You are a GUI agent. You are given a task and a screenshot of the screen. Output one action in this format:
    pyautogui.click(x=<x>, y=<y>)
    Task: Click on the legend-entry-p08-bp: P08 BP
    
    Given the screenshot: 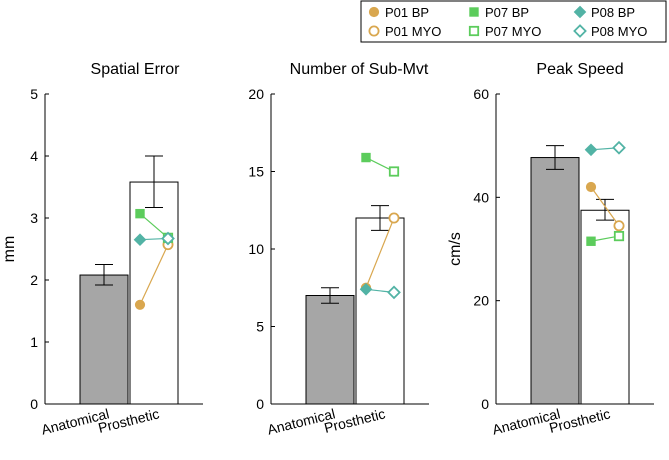 What is the action you would take?
    pyautogui.click(x=604, y=12)
    